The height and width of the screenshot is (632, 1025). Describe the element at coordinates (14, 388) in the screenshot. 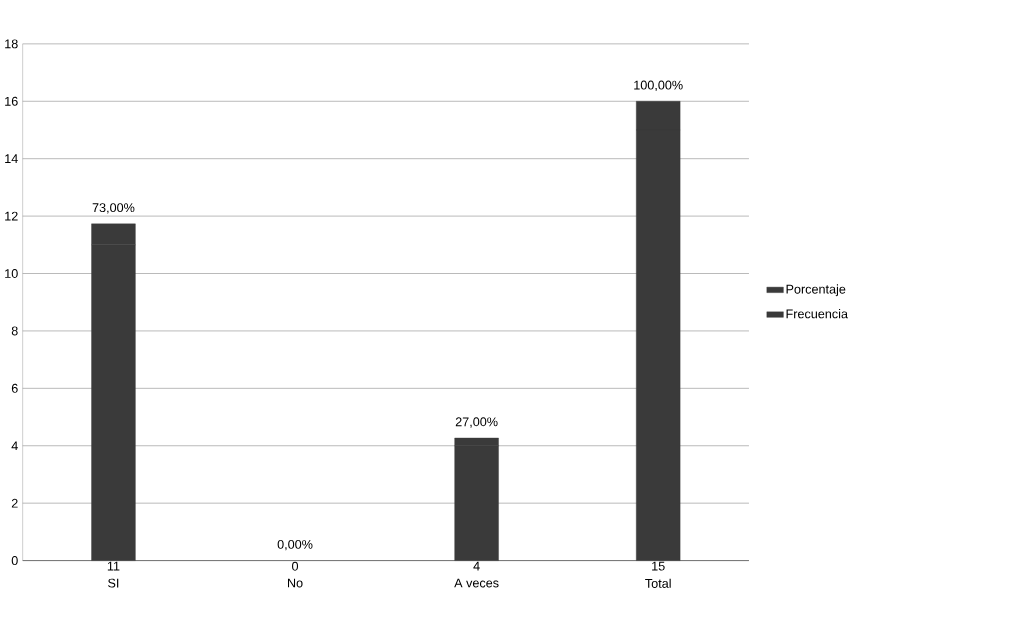

I see `y-tick-label: 6` at that location.